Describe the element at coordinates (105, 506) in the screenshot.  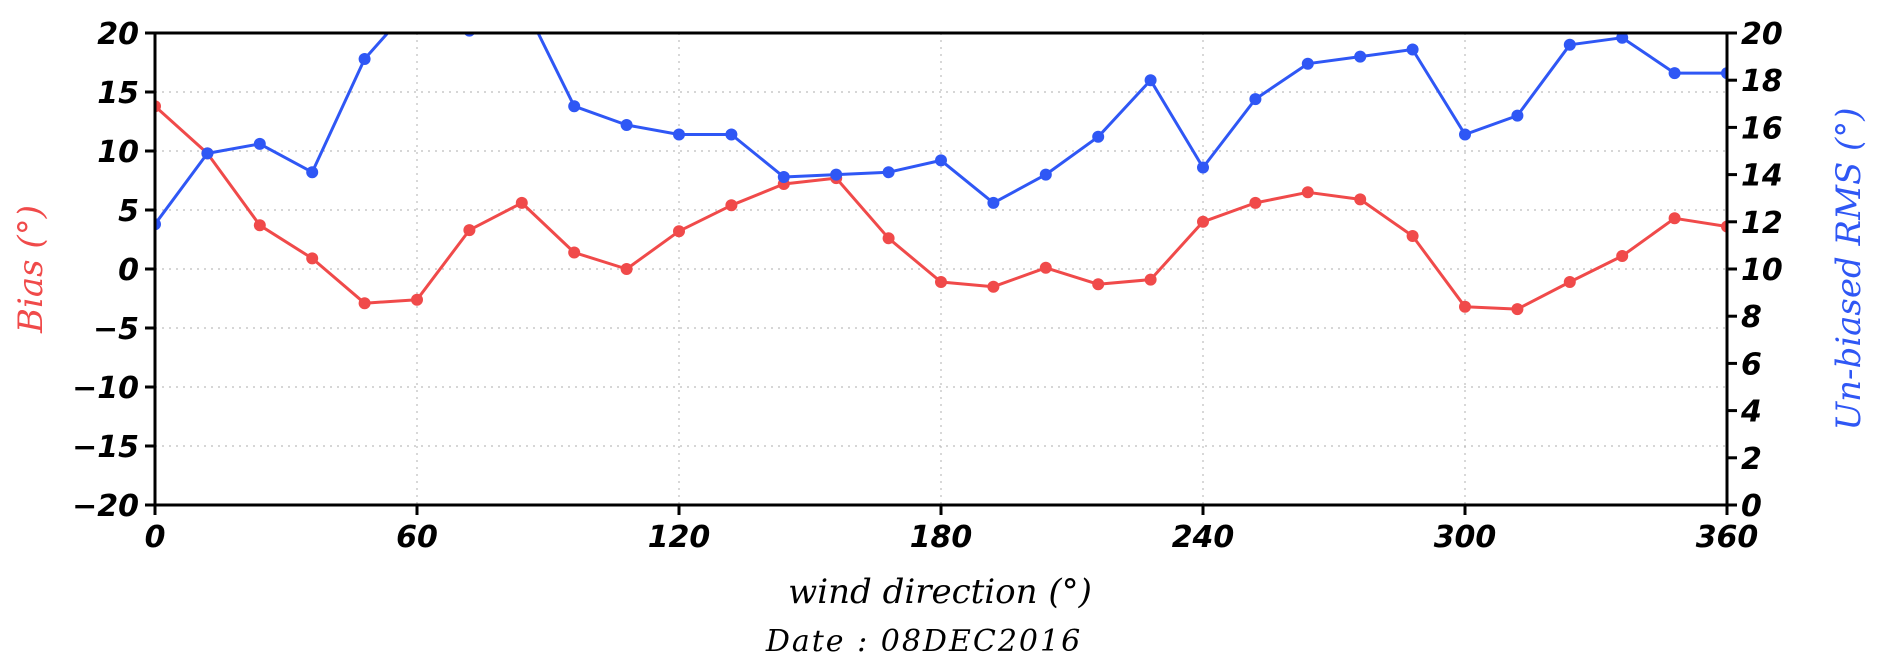
I see `y-tick-label-left: −20` at that location.